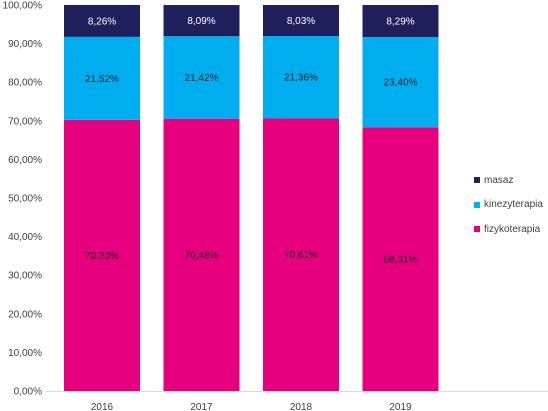 The image size is (548, 411). What do you see at coordinates (25, 121) in the screenshot?
I see `y-tick-label: 70,00%` at bounding box center [25, 121].